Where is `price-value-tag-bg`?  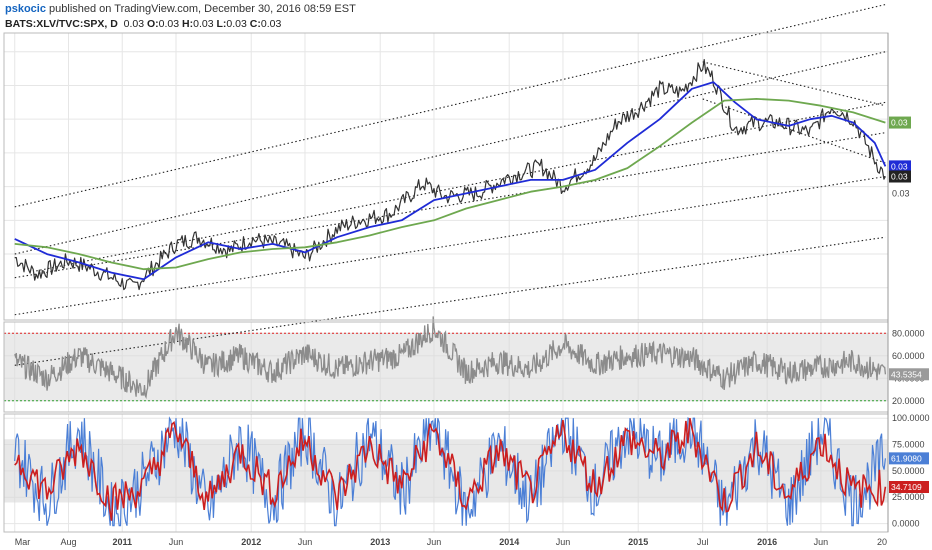 price-value-tag-bg is located at coordinates (900, 176).